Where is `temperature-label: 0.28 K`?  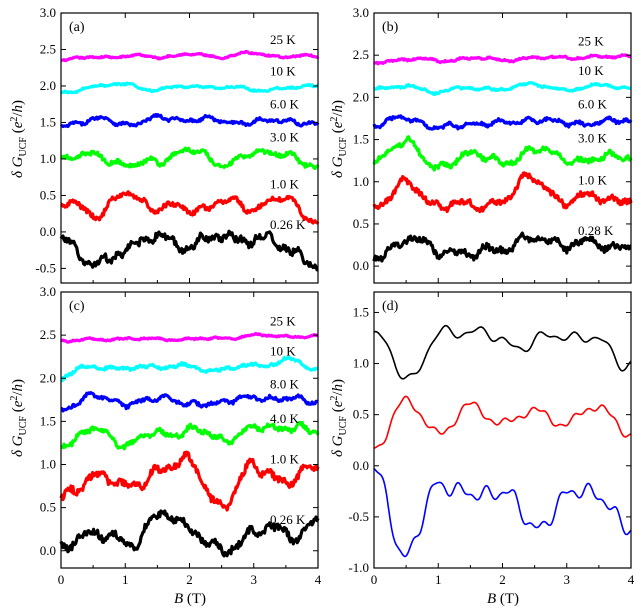 temperature-label: 0.28 K is located at coordinates (596, 230).